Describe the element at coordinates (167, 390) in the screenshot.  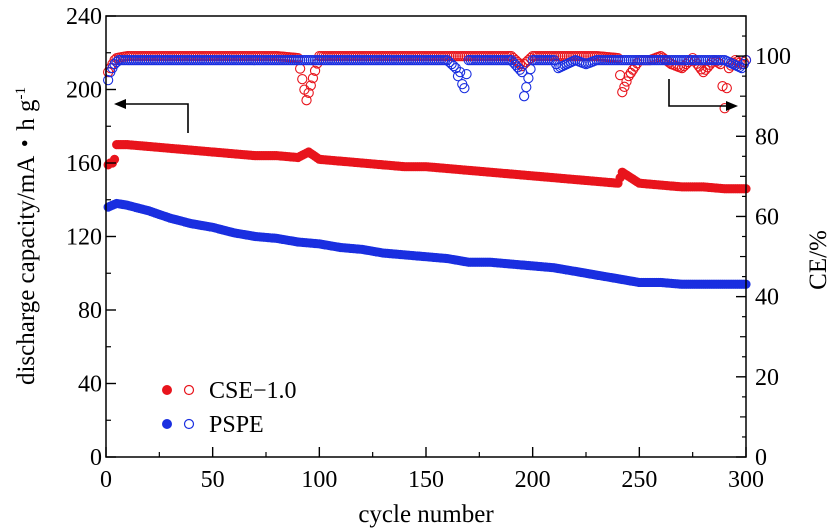
I see `legend-cse-filled-marker` at that location.